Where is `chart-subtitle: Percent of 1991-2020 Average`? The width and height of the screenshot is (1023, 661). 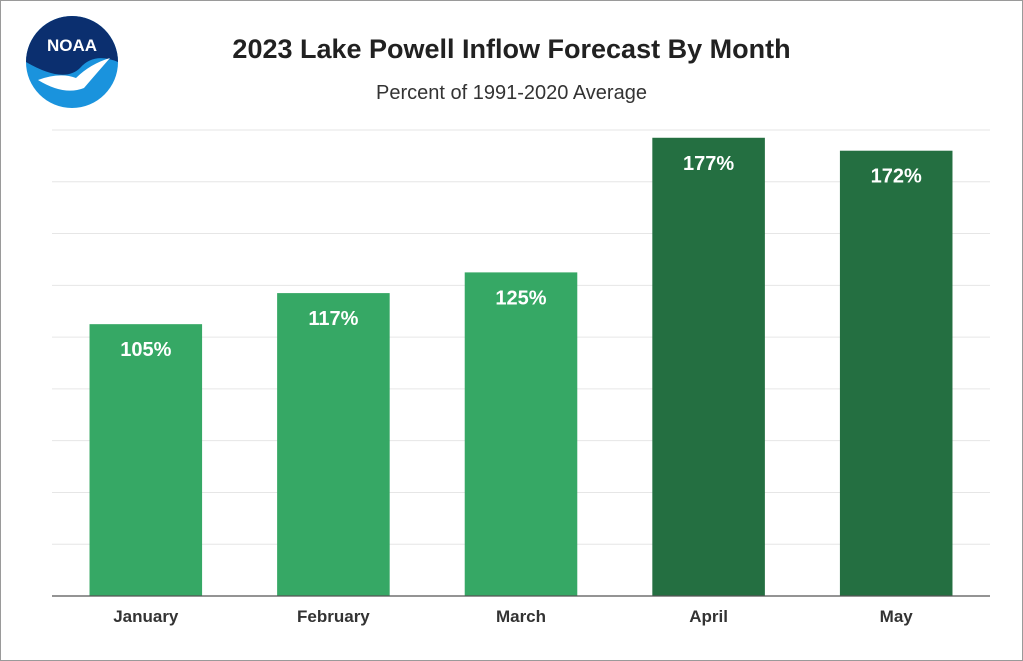
chart-subtitle: Percent of 1991-2020 Average is located at coordinates (511, 93).